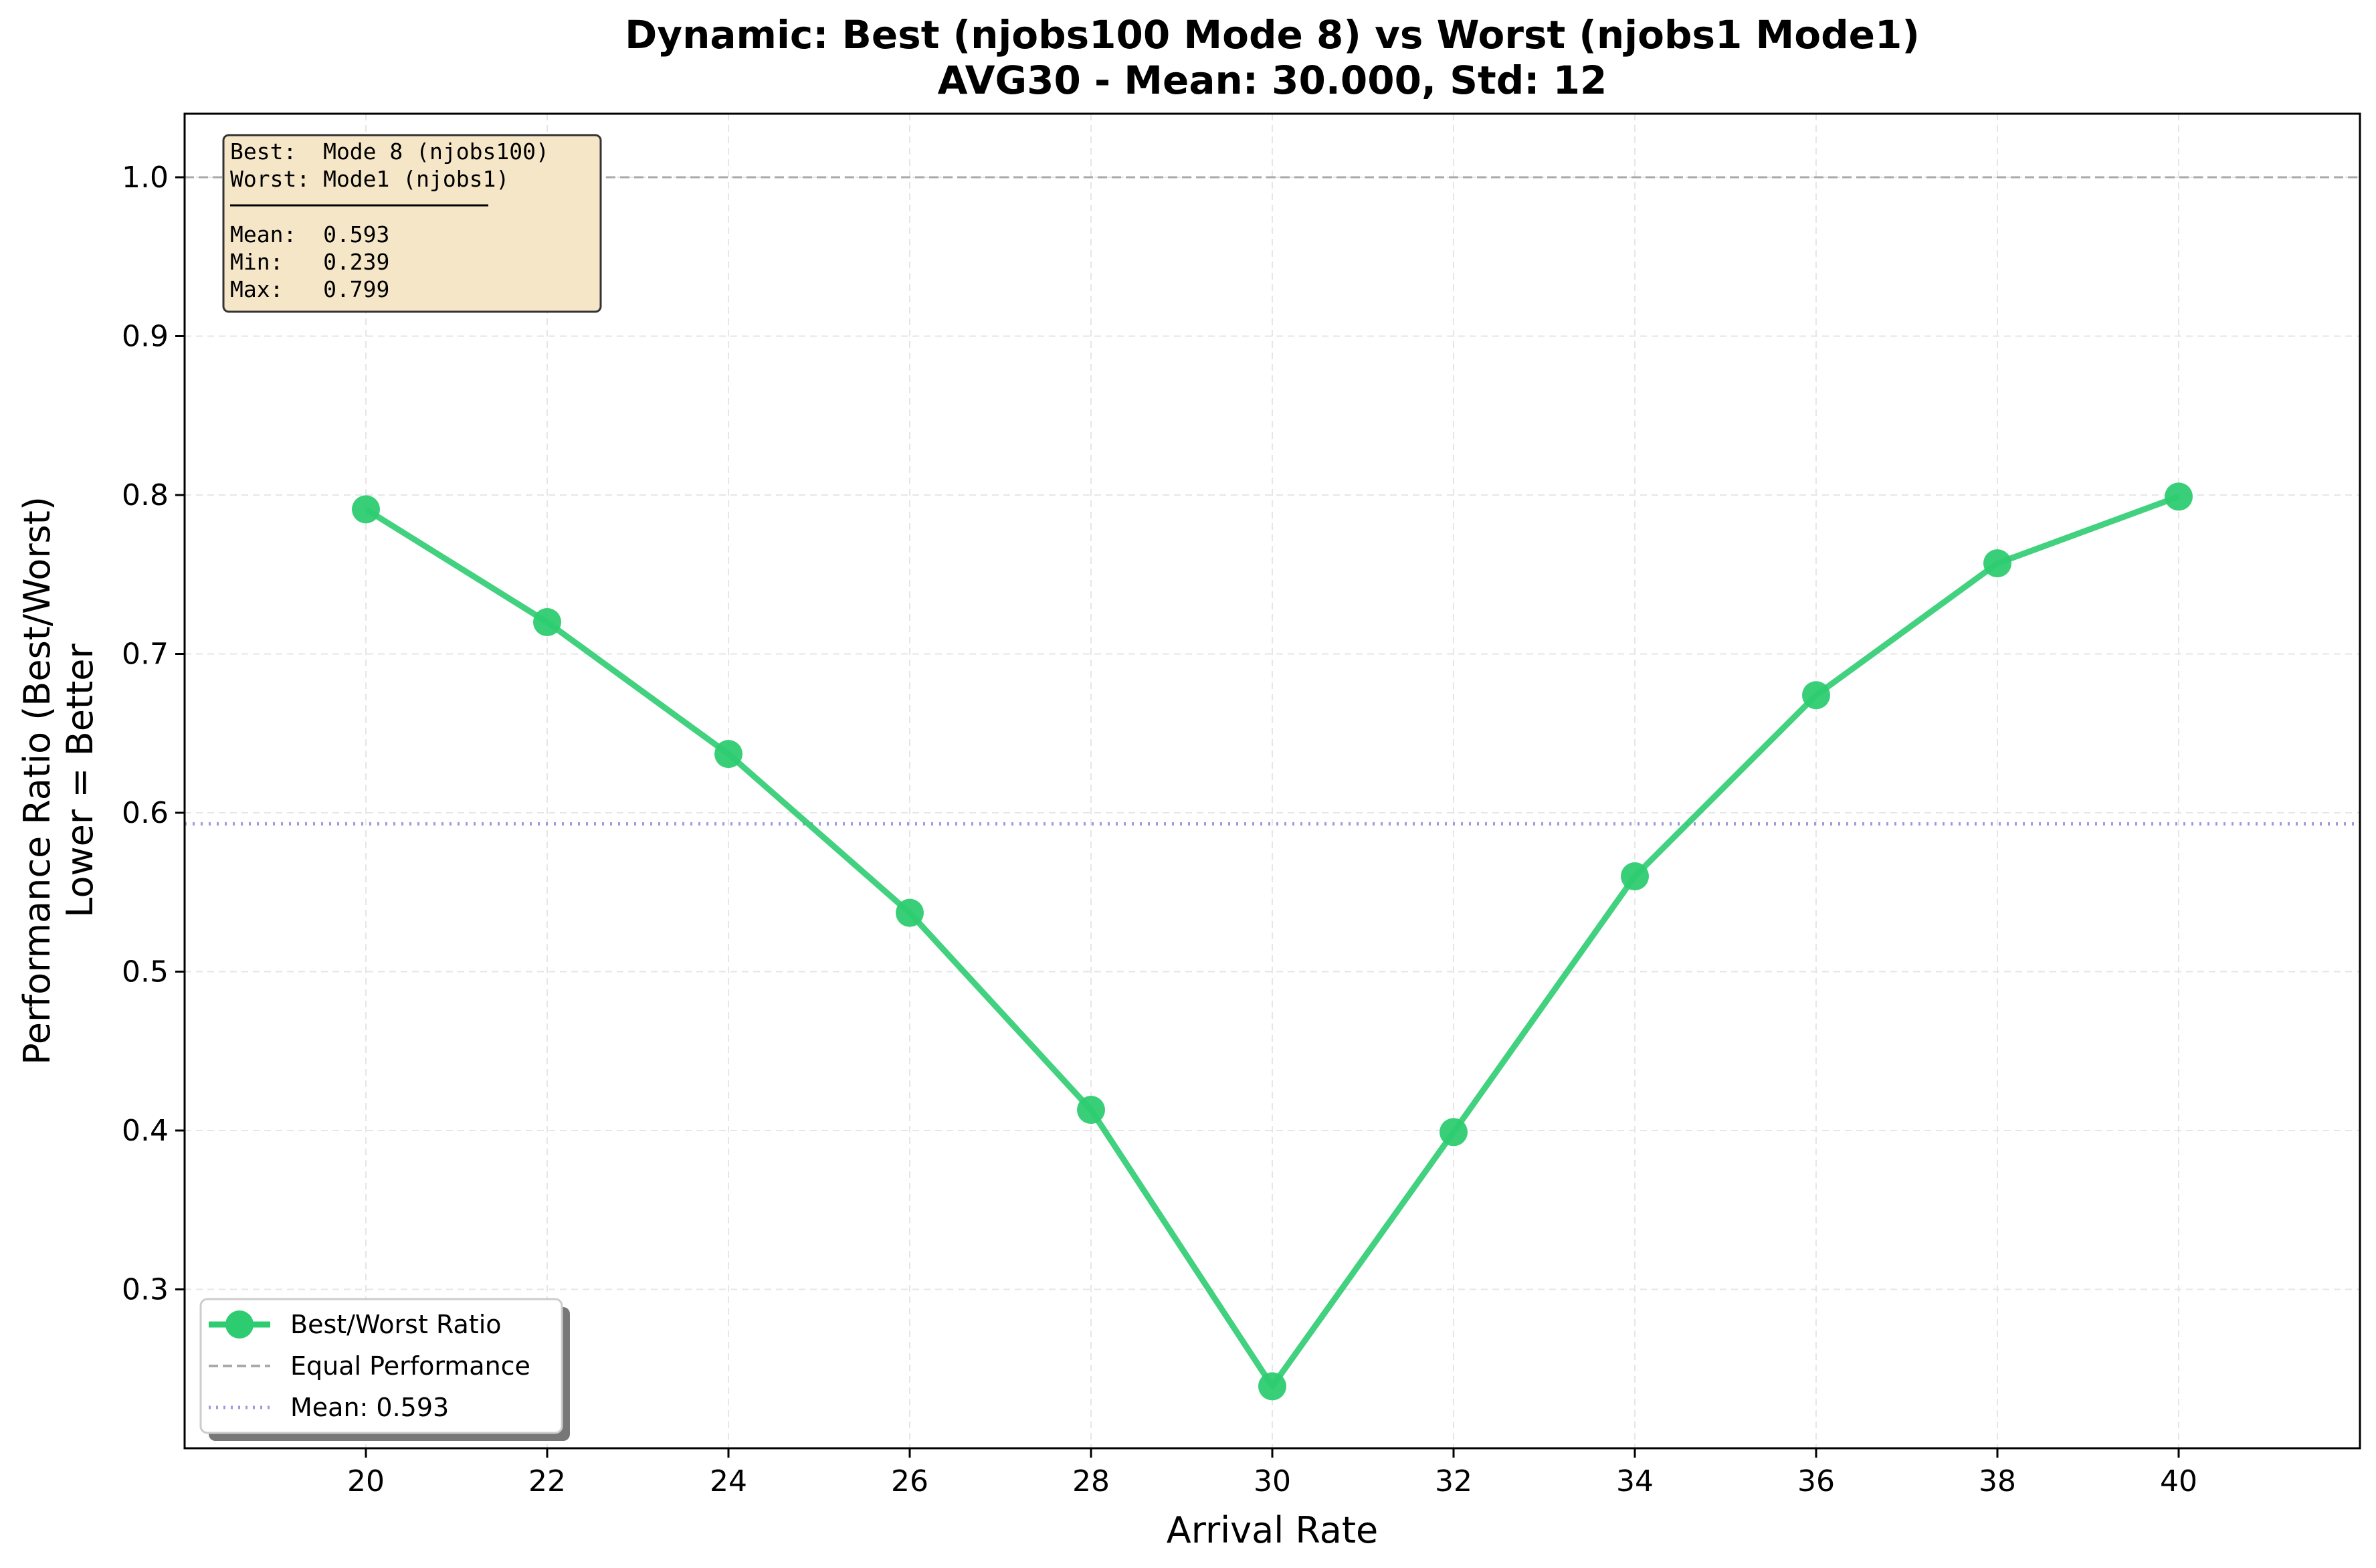  Describe the element at coordinates (146, 1290) in the screenshot. I see `y-tick-label: 0.3` at that location.